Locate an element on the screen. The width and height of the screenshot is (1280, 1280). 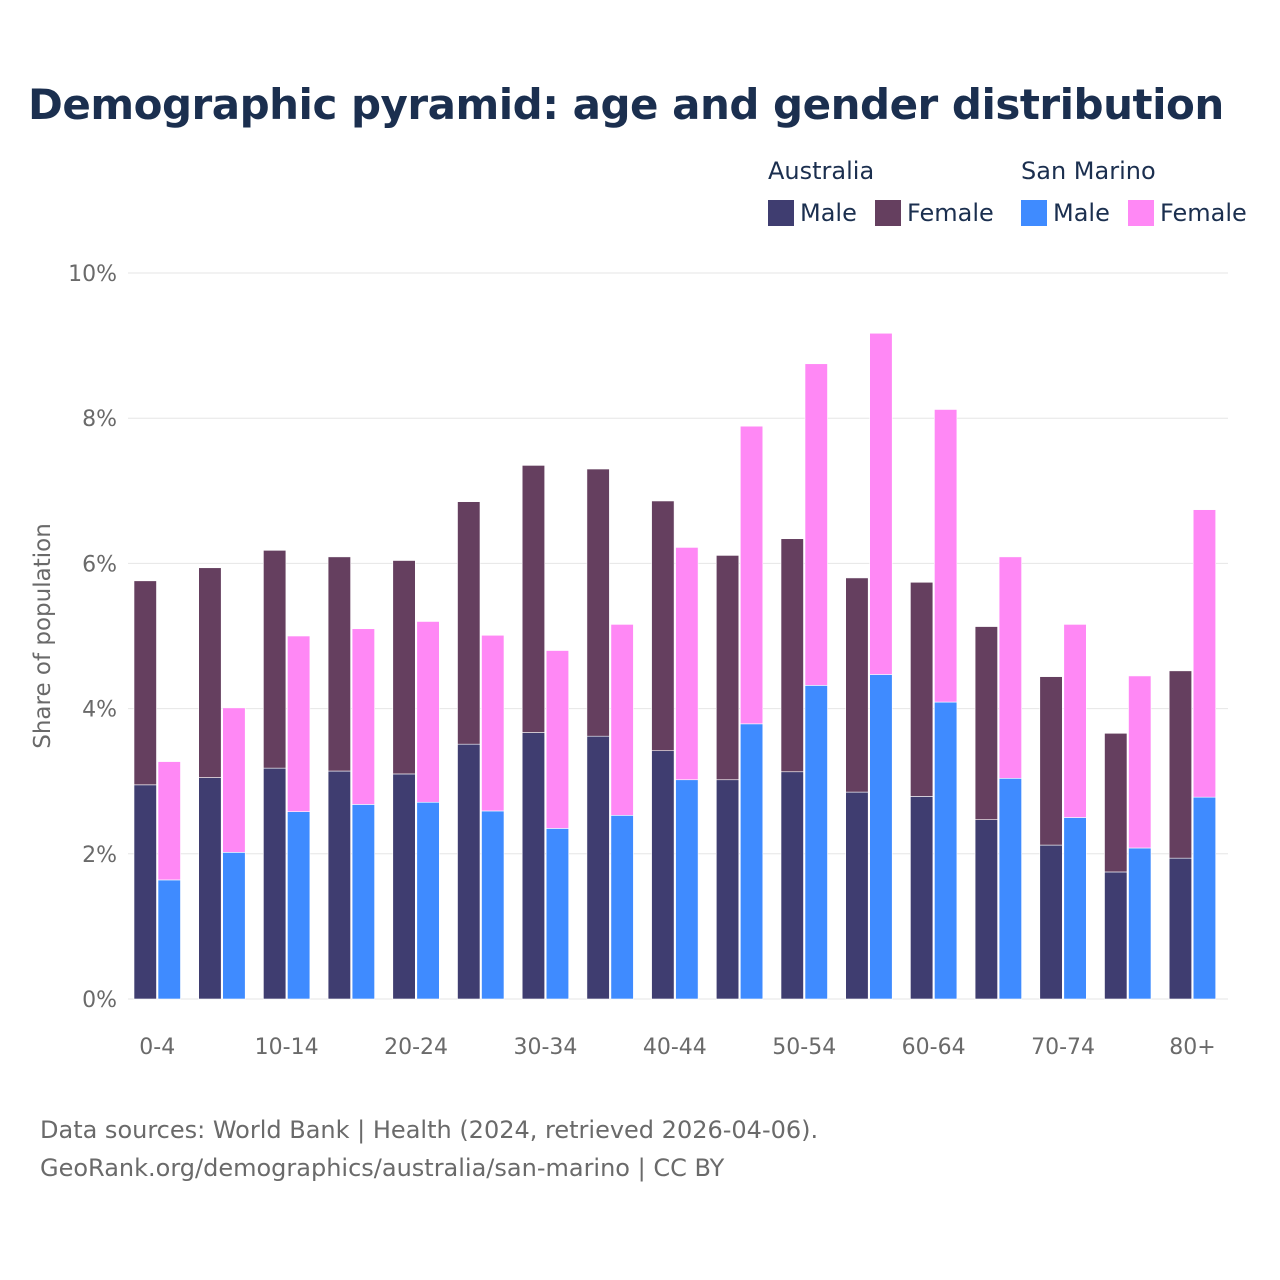
legend-swatch-australia-female is located at coordinates (888, 213).